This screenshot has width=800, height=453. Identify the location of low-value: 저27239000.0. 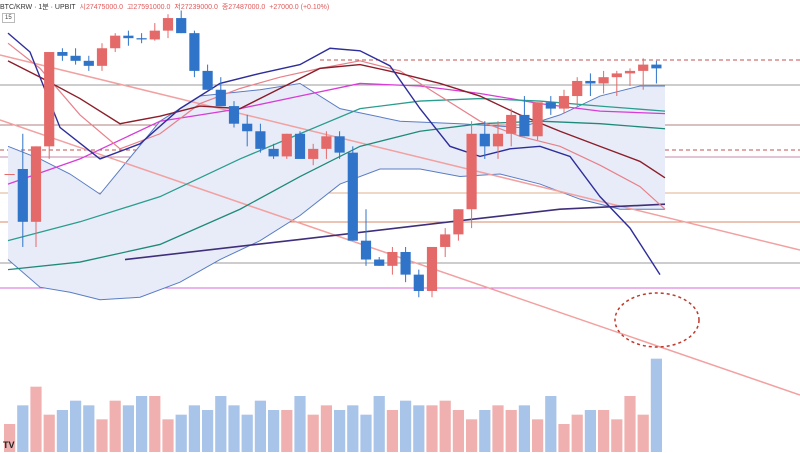
(196, 7).